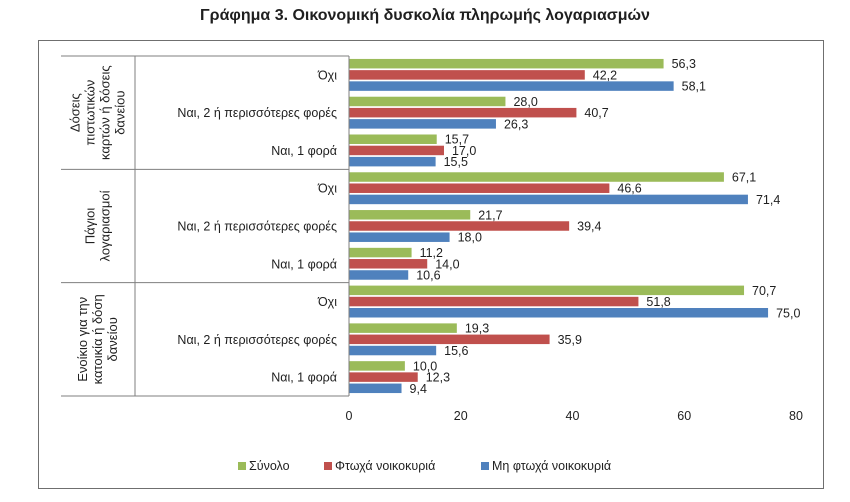 This screenshot has width=850, height=502. What do you see at coordinates (438, 378) in the screenshot?
I see `data-label: 12,3` at bounding box center [438, 378].